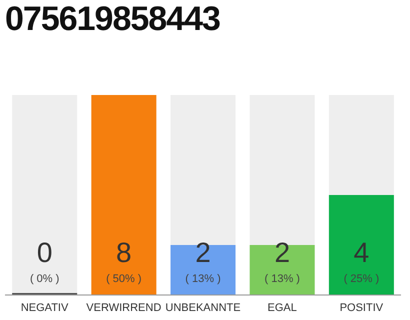 The height and width of the screenshot is (320, 410). What do you see at coordinates (124, 279) in the screenshot?
I see `annotation: ( 50% )` at bounding box center [124, 279].